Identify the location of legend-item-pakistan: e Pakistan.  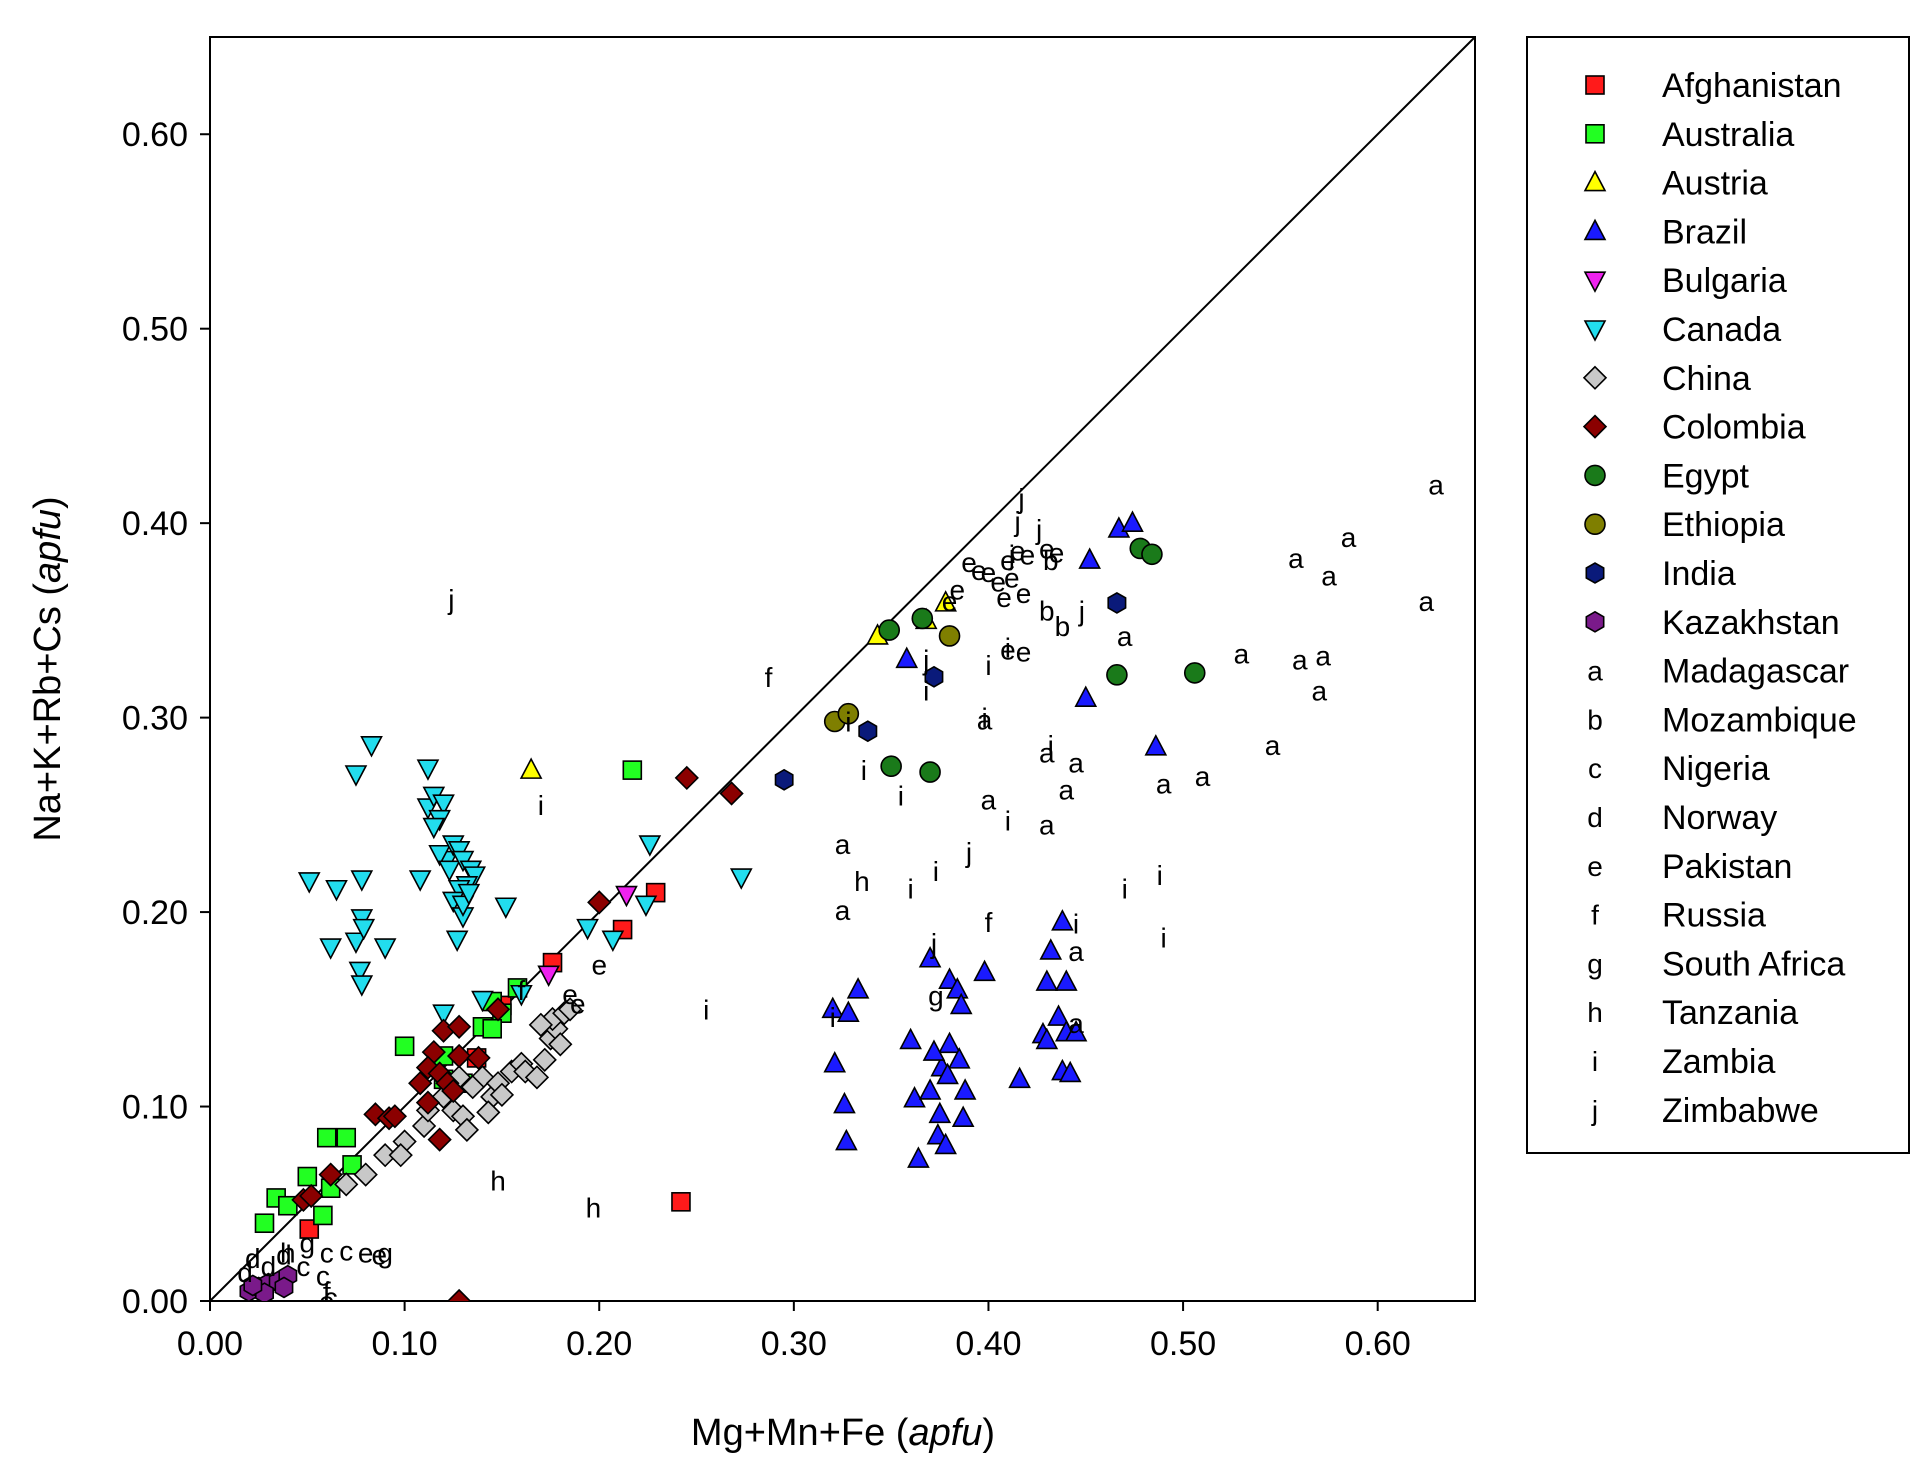
(1689, 867).